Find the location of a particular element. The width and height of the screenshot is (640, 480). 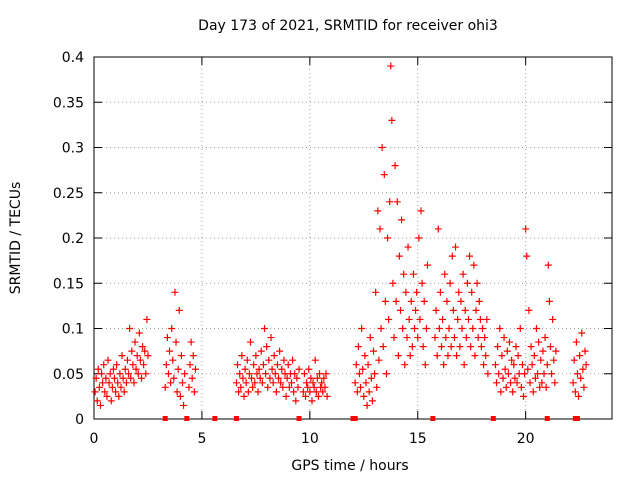

x-tick-labels: 0 5 10 15 20 is located at coordinates (312, 439).